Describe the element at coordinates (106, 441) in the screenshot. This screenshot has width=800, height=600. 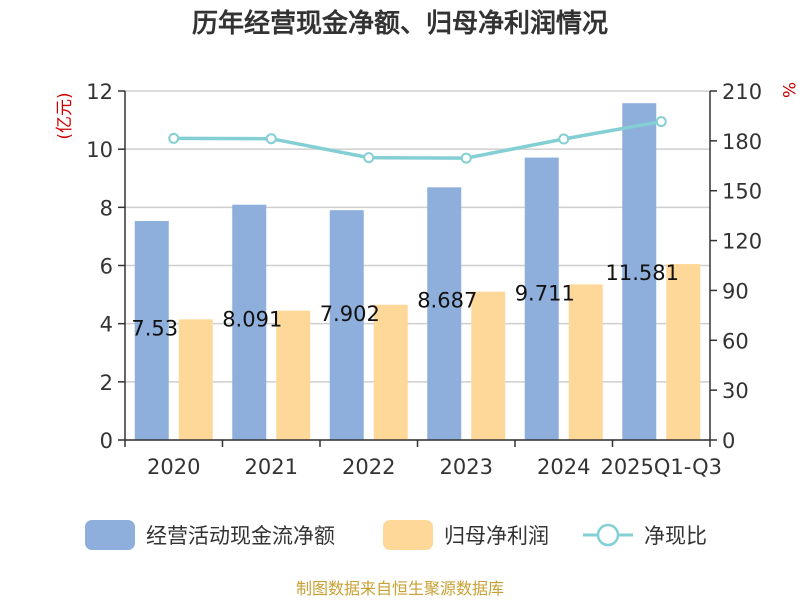
I see `left-tick-label: 0` at that location.